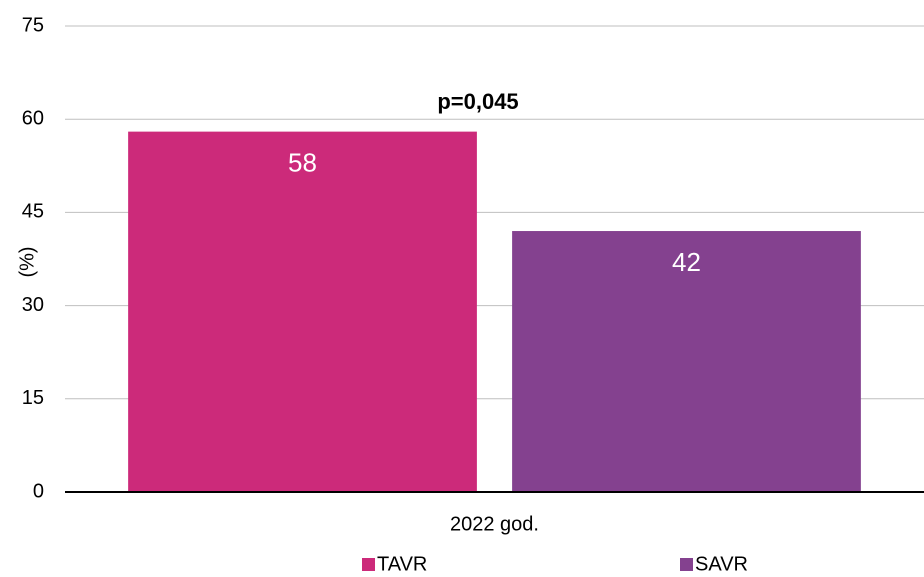 This screenshot has width=924, height=577. Describe the element at coordinates (686, 262) in the screenshot. I see `data-label: 42` at that location.